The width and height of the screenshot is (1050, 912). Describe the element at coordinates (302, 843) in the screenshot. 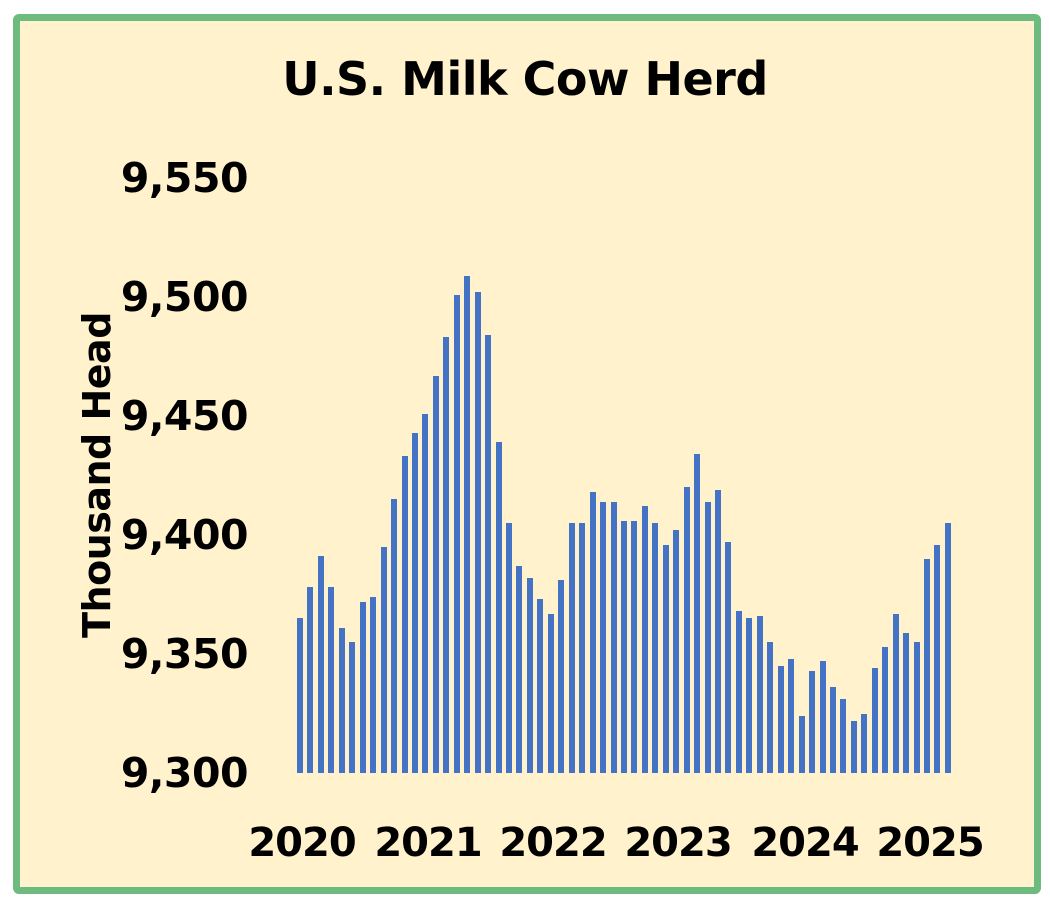

I see `x-tick-label: 2020` at that location.